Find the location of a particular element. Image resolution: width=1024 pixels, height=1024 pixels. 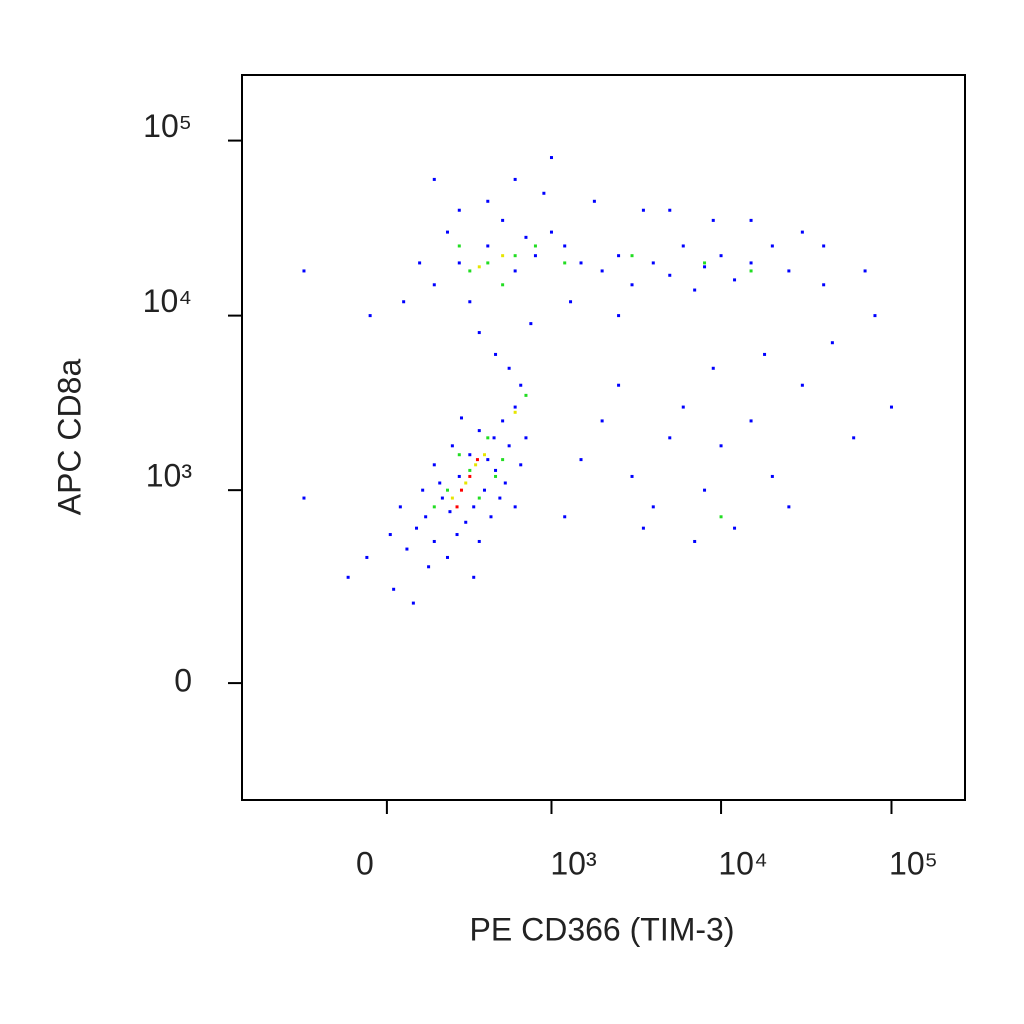

y-tick-label: 10⁵ is located at coordinates (167, 126).